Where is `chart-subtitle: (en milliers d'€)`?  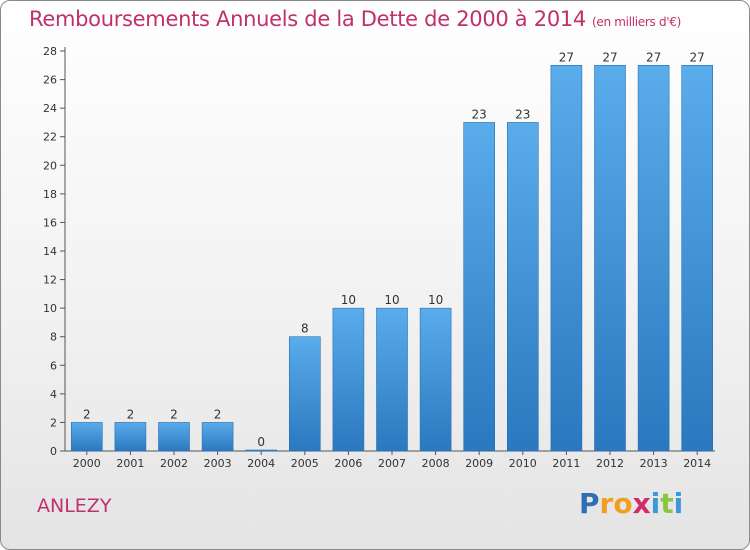 chart-subtitle: (en milliers d'€) is located at coordinates (637, 22).